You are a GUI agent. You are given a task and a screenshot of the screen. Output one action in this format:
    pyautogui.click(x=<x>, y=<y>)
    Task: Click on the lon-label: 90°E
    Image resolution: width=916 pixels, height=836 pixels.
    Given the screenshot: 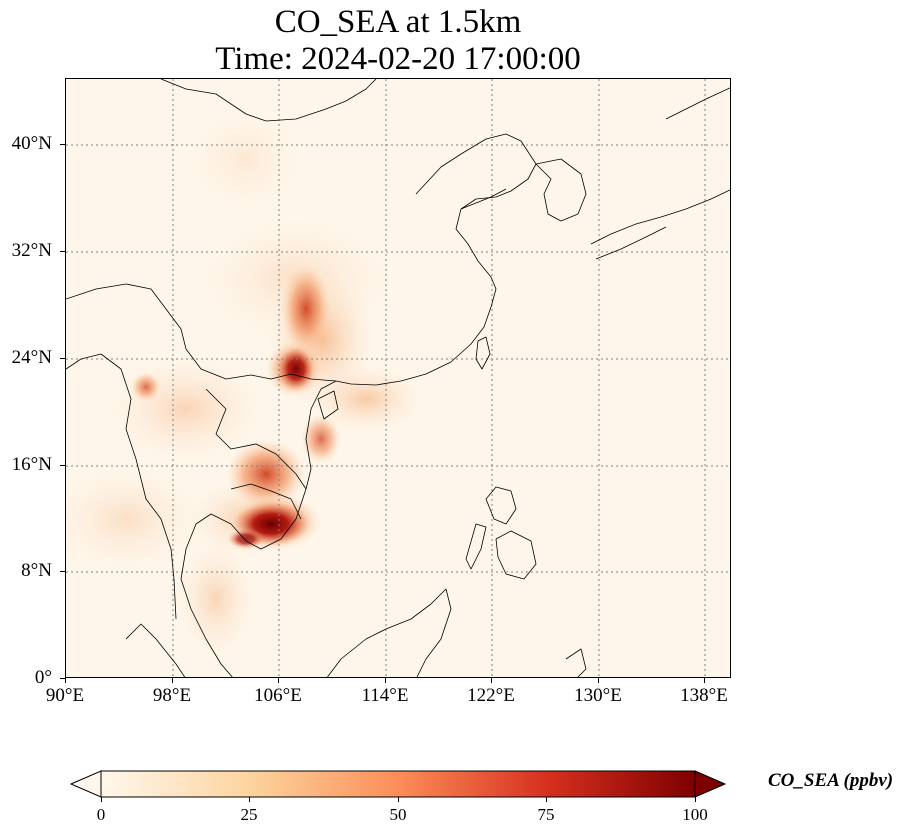 What is the action you would take?
    pyautogui.click(x=65, y=695)
    